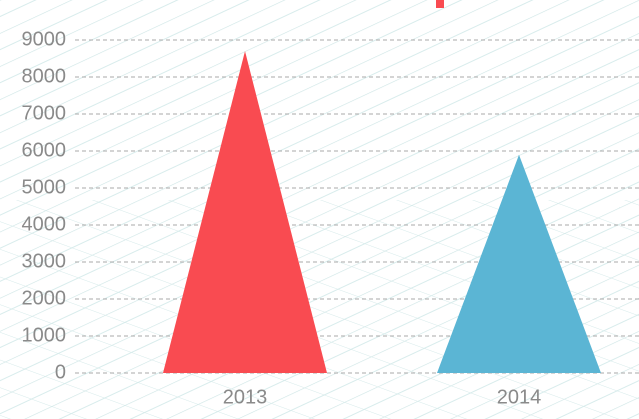  I want to click on y-tick-label: 2000, so click(44, 298).